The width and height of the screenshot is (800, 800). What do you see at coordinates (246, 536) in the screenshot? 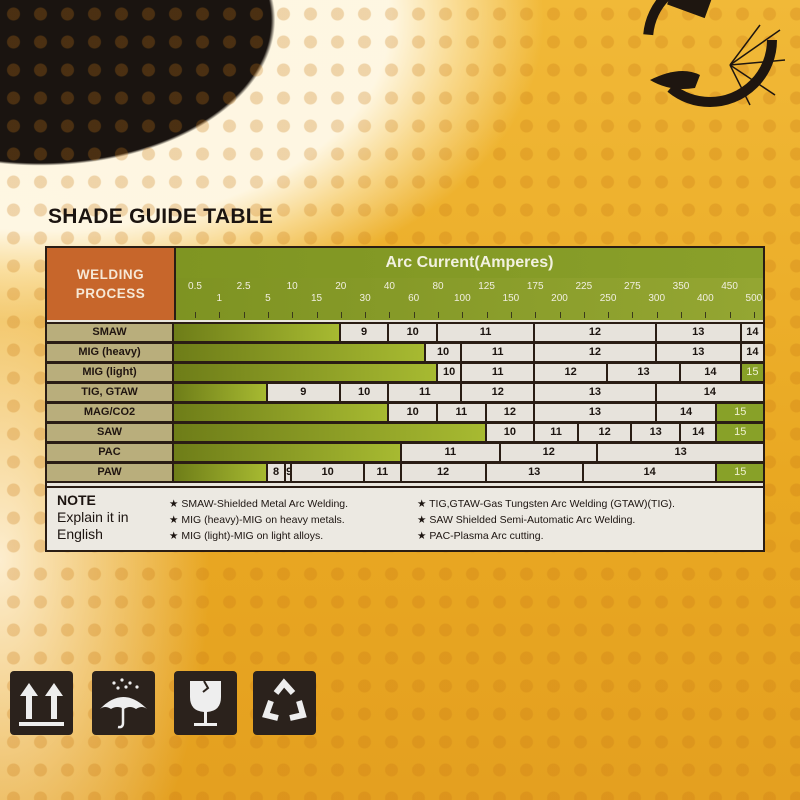
I see `note-item: ★ MIG (light)-MIG on light alloys.` at bounding box center [246, 536].